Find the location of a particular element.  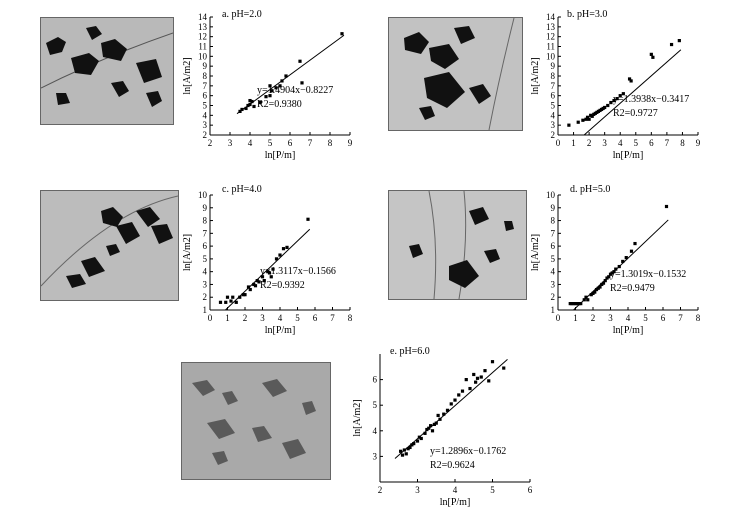

r-squared-label: R2=0.9624 is located at coordinates (452, 465).